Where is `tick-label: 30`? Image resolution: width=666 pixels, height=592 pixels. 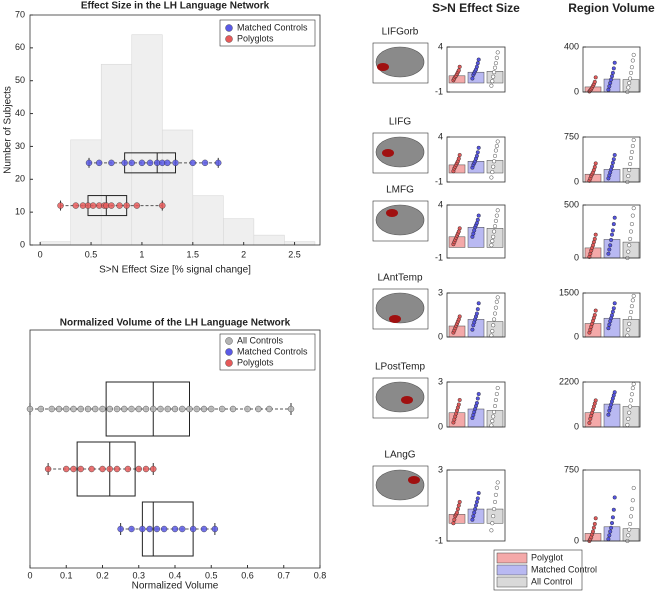
tick-label: 30 is located at coordinates (20, 146).